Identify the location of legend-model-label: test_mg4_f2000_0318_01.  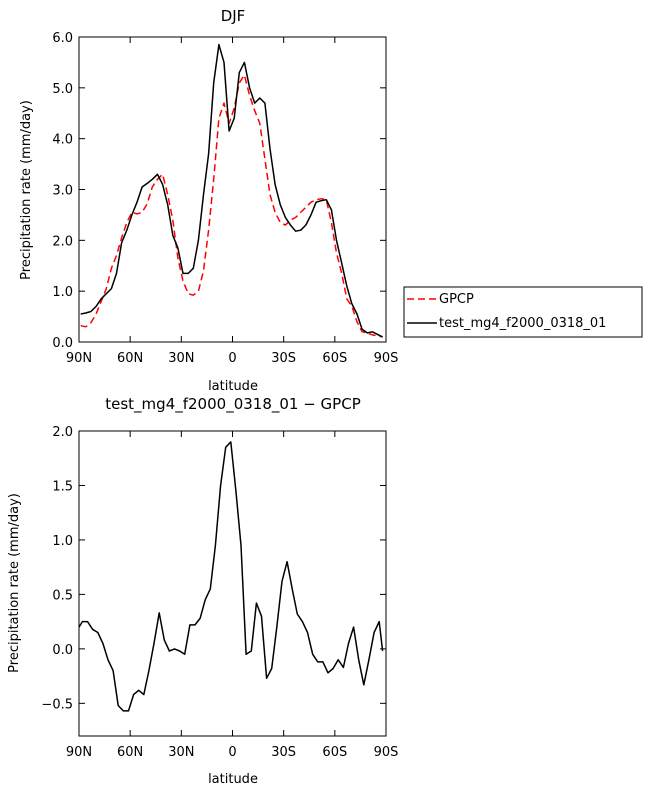
(522, 323).